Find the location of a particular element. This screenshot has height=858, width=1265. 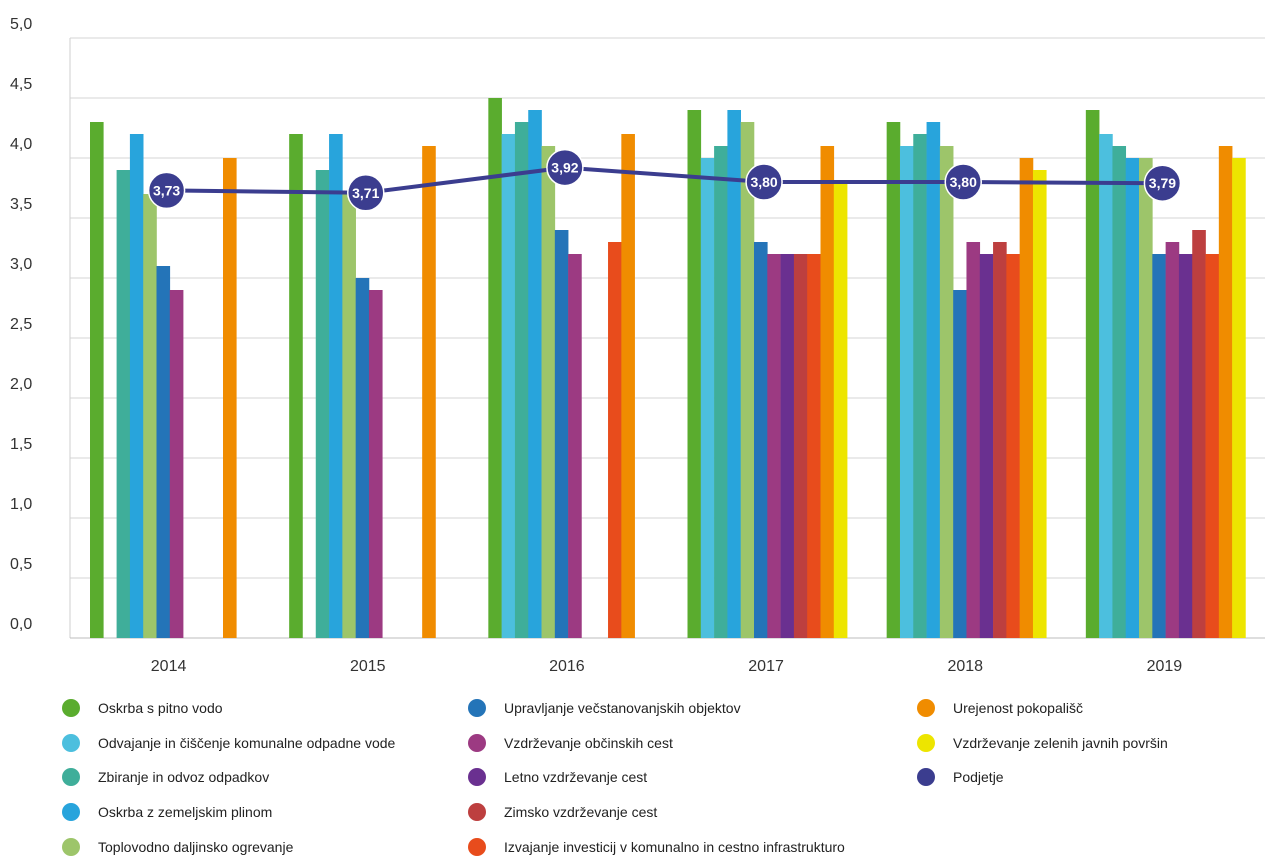

y-axis-tick-labels: 0,0 0,5 1,0 1,5 2,0 2,5 3,0 3,5 4,0 4,5 5,0 is located at coordinates (21, 324).